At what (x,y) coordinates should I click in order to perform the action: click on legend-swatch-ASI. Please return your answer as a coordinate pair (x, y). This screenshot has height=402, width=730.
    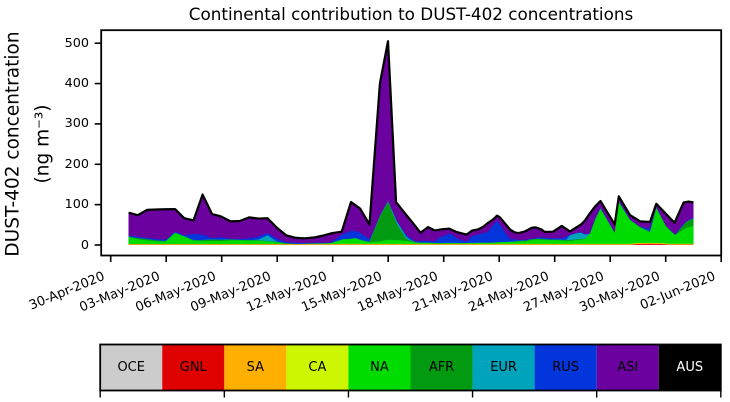
    Looking at the image, I should click on (627, 367).